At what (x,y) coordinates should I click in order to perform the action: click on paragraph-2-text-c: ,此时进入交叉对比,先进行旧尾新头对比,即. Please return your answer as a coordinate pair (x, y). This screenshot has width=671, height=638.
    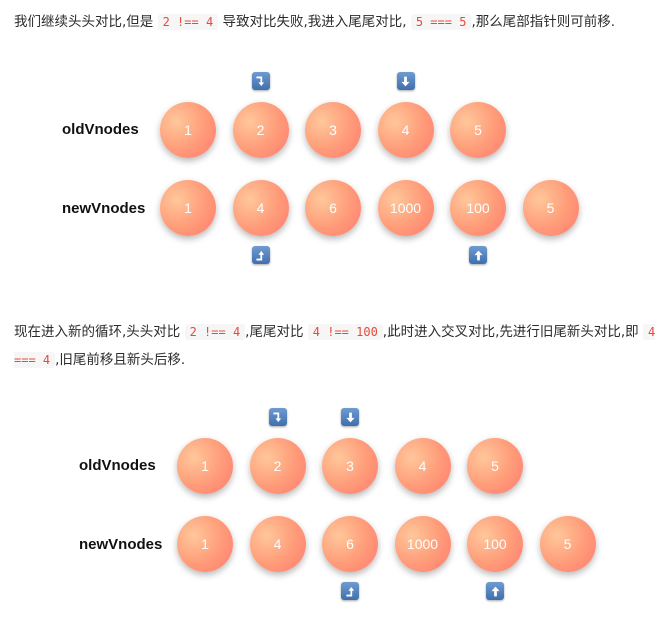
    Looking at the image, I should click on (510, 332).